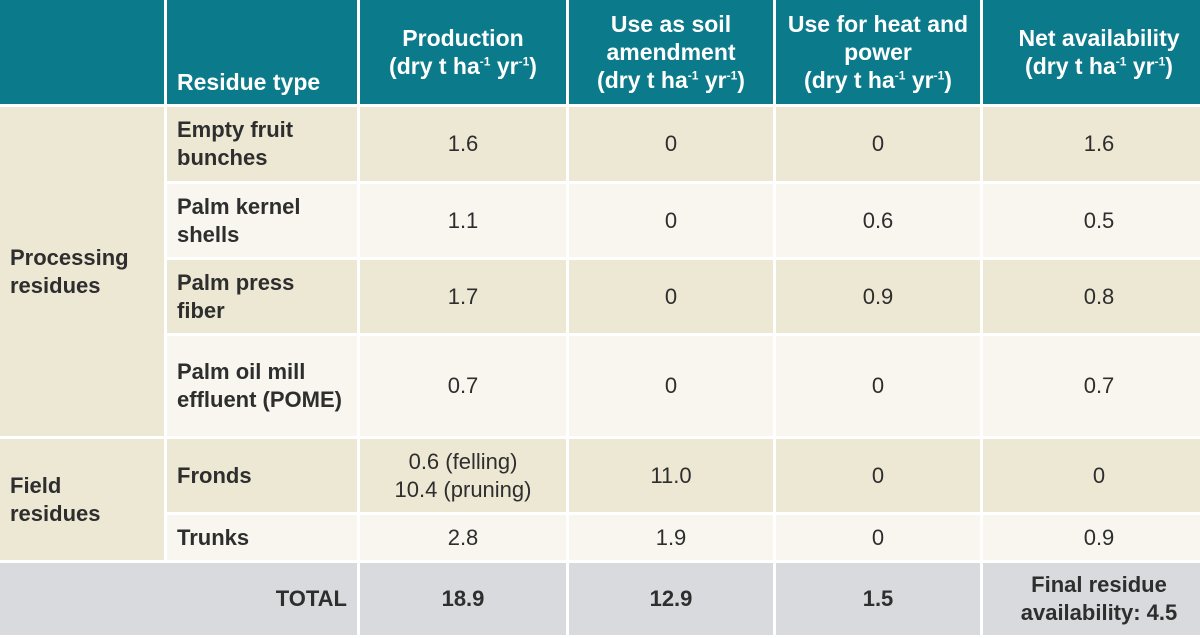  Describe the element at coordinates (463, 386) in the screenshot. I see `production-value: 0.7` at that location.